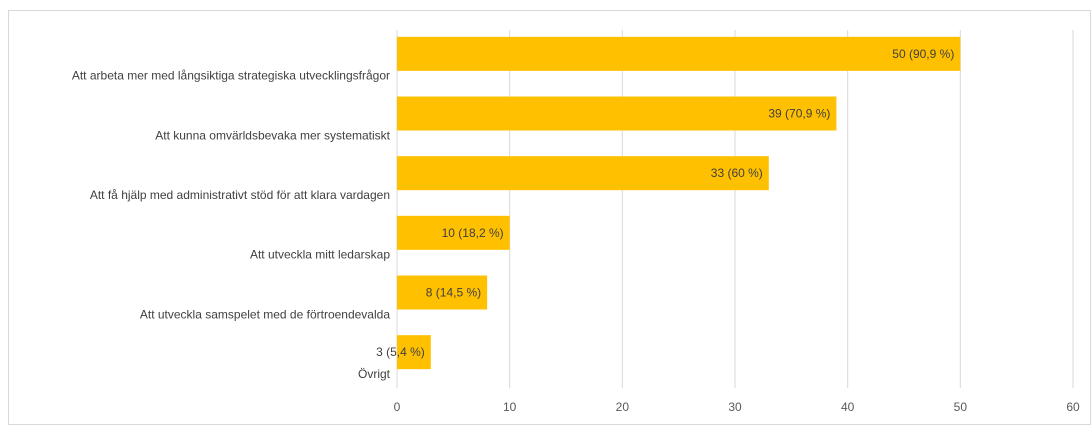 This screenshot has height=425, width=1091. I want to click on data-label: 39 (70,9 %), so click(799, 114).